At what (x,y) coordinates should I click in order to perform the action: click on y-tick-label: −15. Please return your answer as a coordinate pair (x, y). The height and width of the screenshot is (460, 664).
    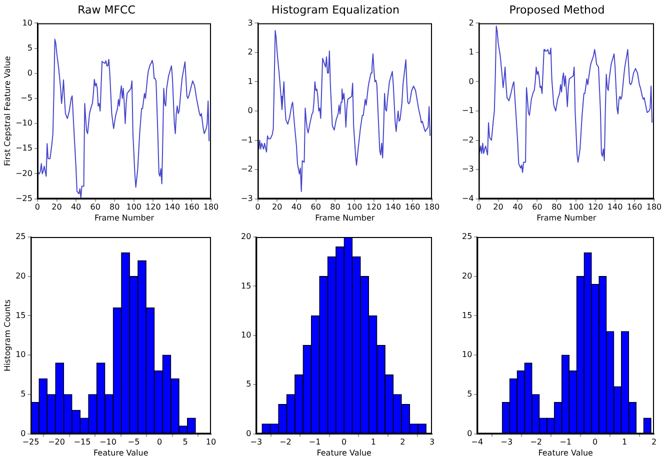
    Looking at the image, I should click on (24, 148).